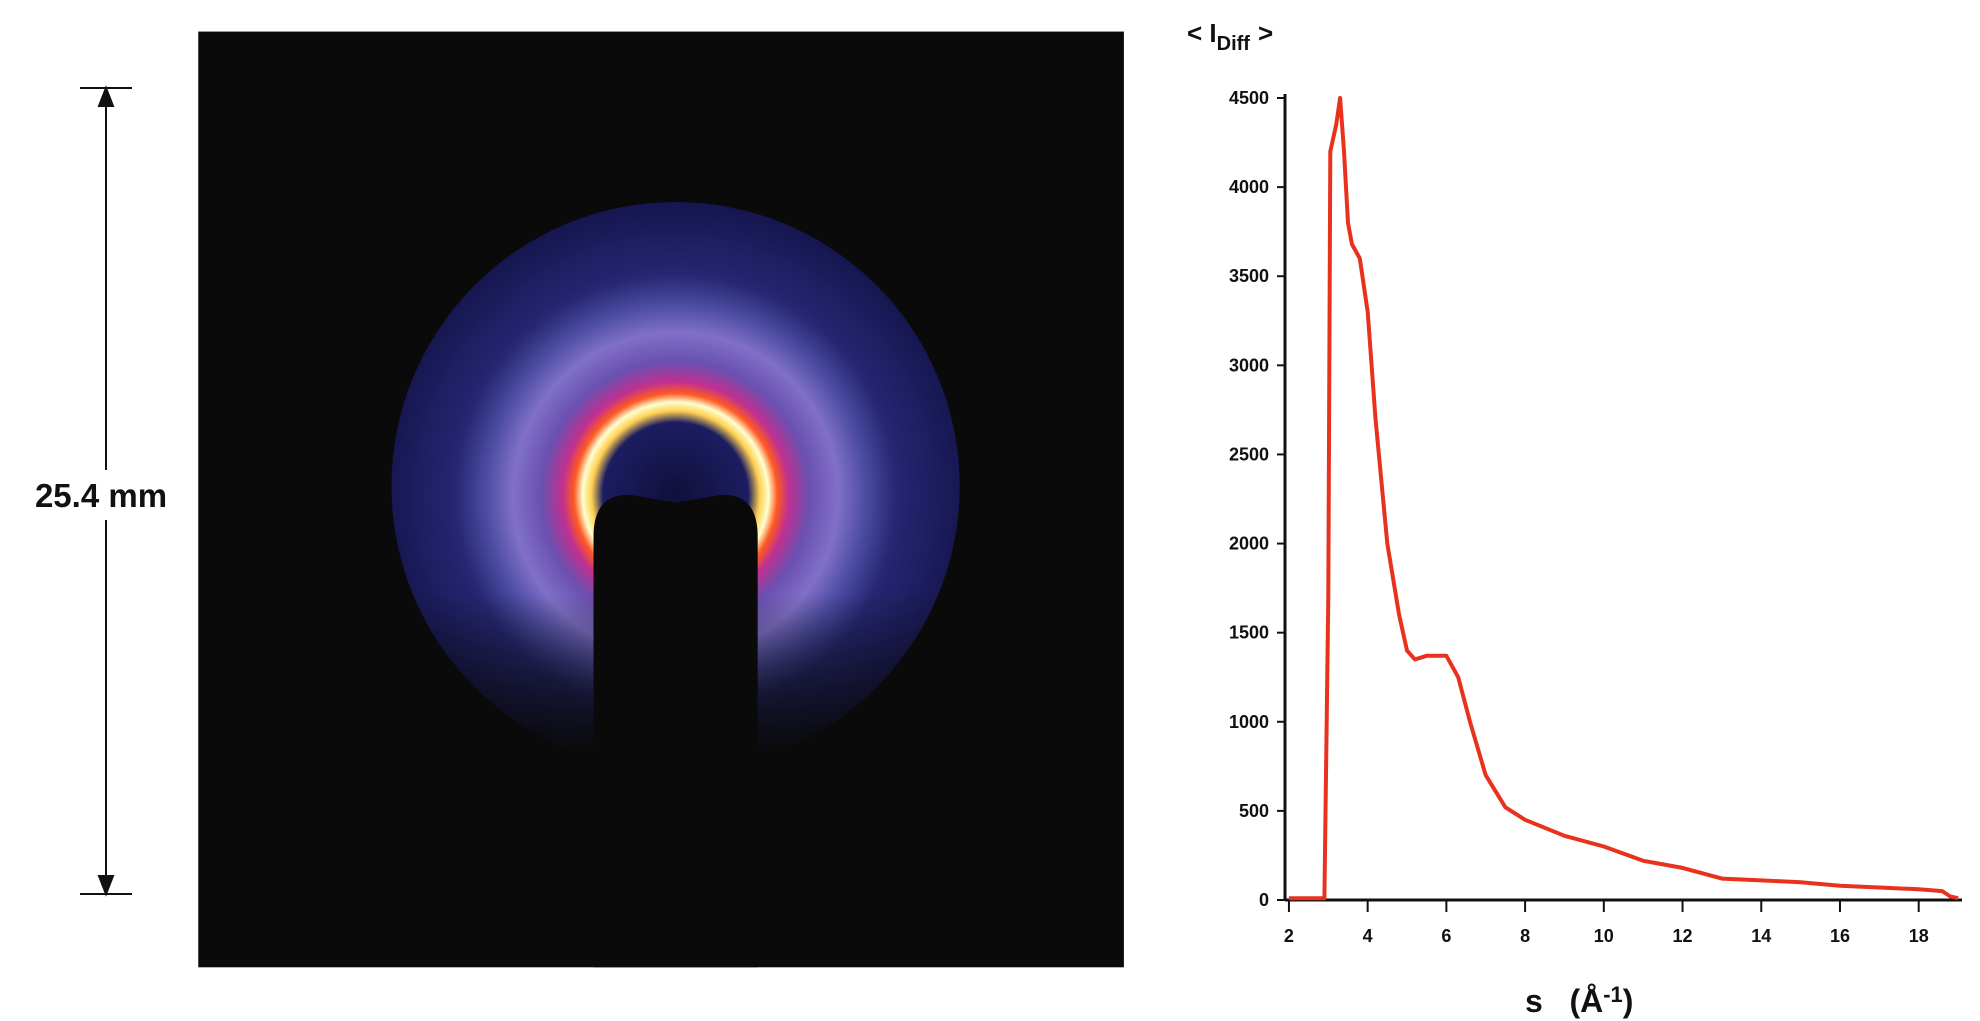  What do you see at coordinates (1249, 187) in the screenshot?
I see `y-tick-label: 4000` at bounding box center [1249, 187].